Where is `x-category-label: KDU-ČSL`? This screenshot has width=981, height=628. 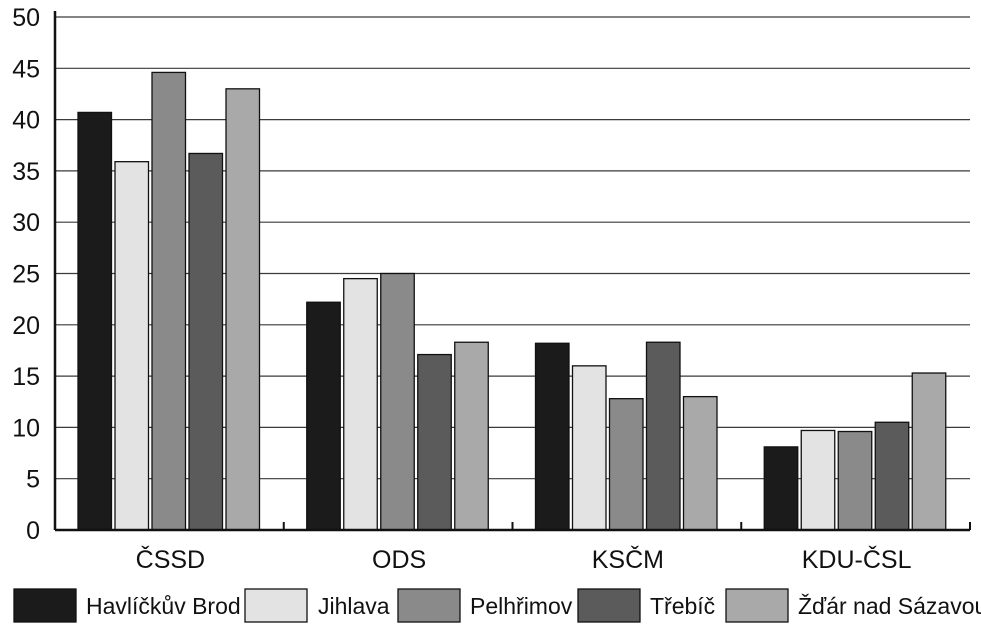
x-category-label: KDU-ČSL is located at coordinates (857, 559).